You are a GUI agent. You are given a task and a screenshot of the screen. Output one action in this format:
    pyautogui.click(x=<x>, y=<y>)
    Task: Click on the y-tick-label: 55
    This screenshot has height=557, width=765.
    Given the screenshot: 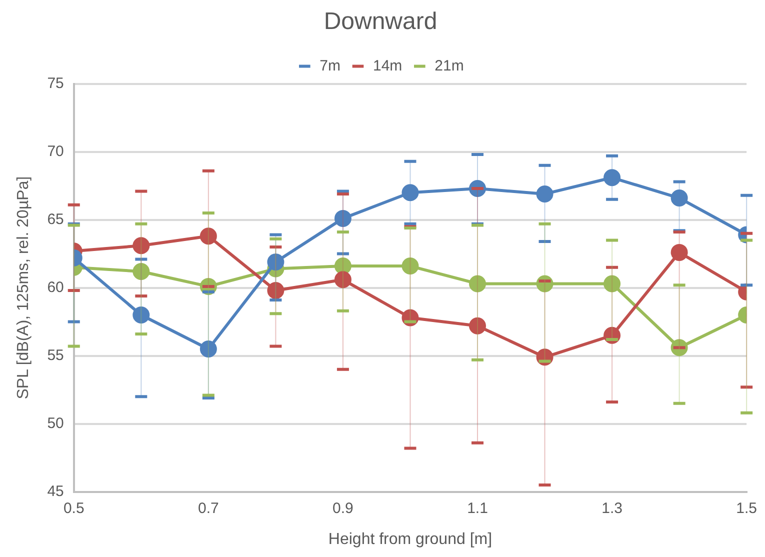 What is the action you would take?
    pyautogui.click(x=55, y=355)
    